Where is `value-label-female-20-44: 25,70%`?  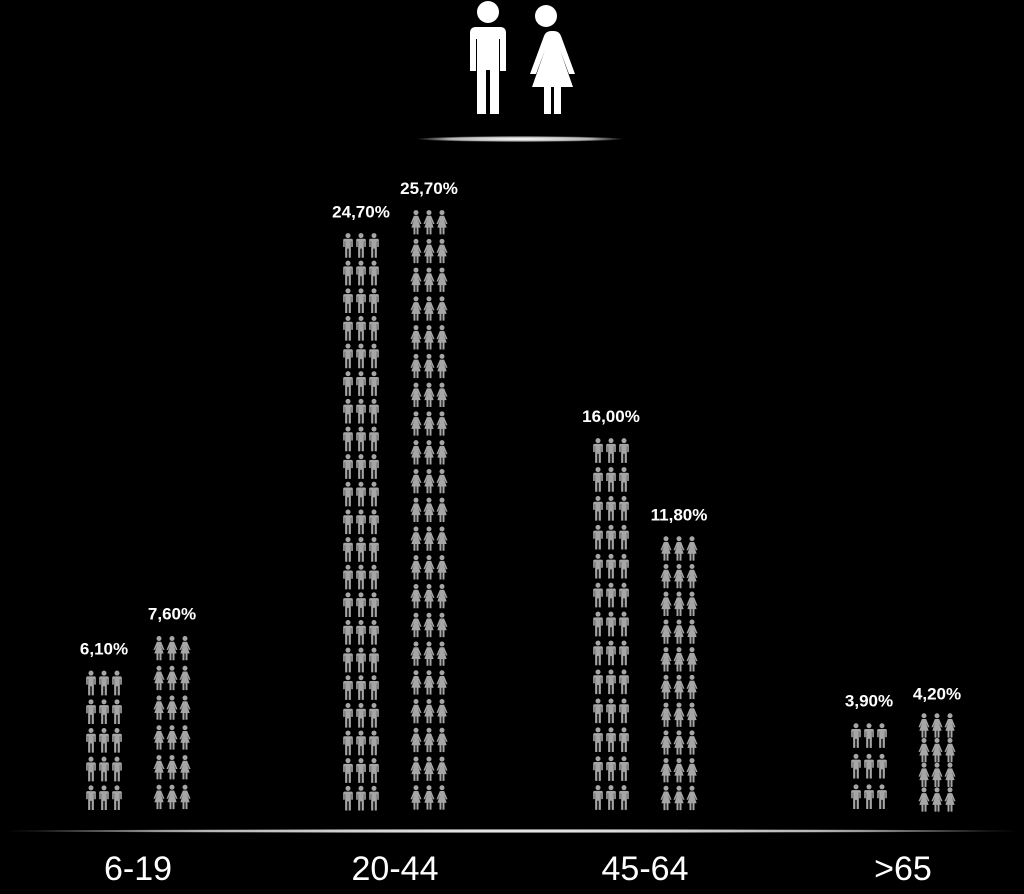
value-label-female-20-44: 25,70% is located at coordinates (429, 188).